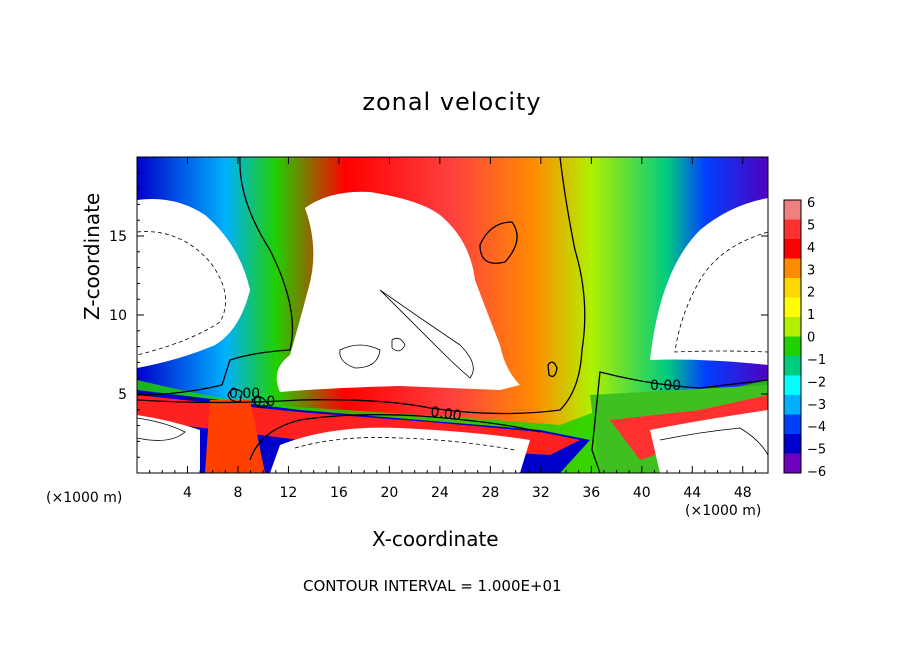 The height and width of the screenshot is (654, 904). Describe the element at coordinates (289, 493) in the screenshot. I see `x-tick-label: 12` at that location.